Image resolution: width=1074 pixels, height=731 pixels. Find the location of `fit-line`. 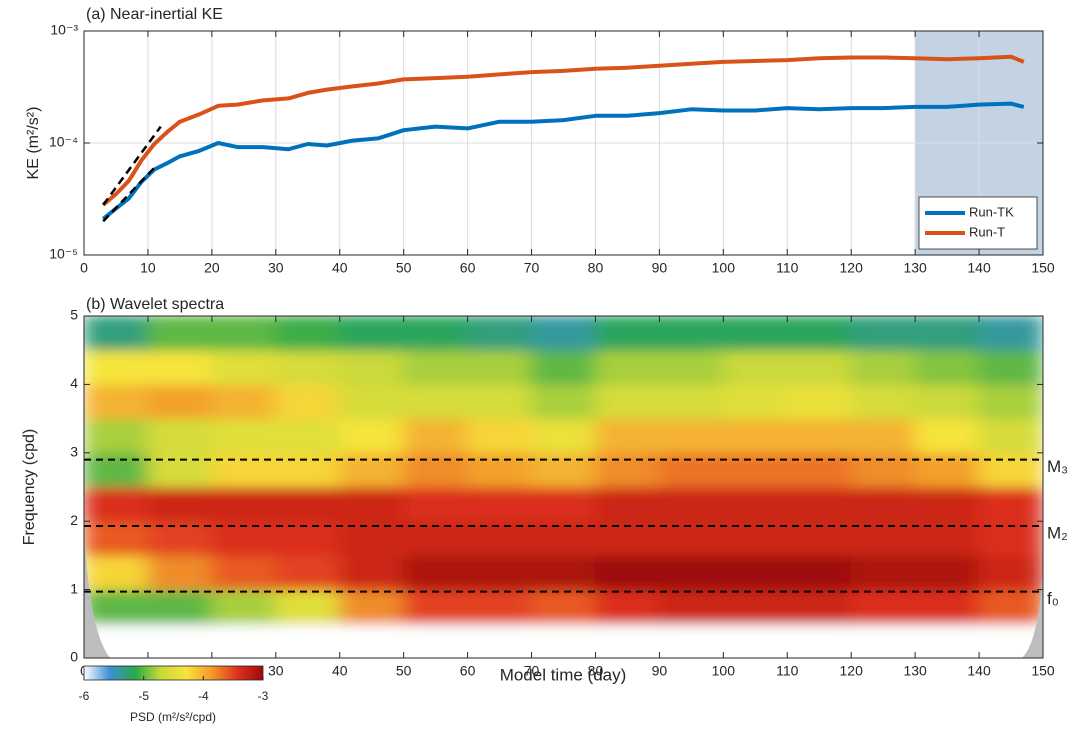

fit-line is located at coordinates (132, 165).